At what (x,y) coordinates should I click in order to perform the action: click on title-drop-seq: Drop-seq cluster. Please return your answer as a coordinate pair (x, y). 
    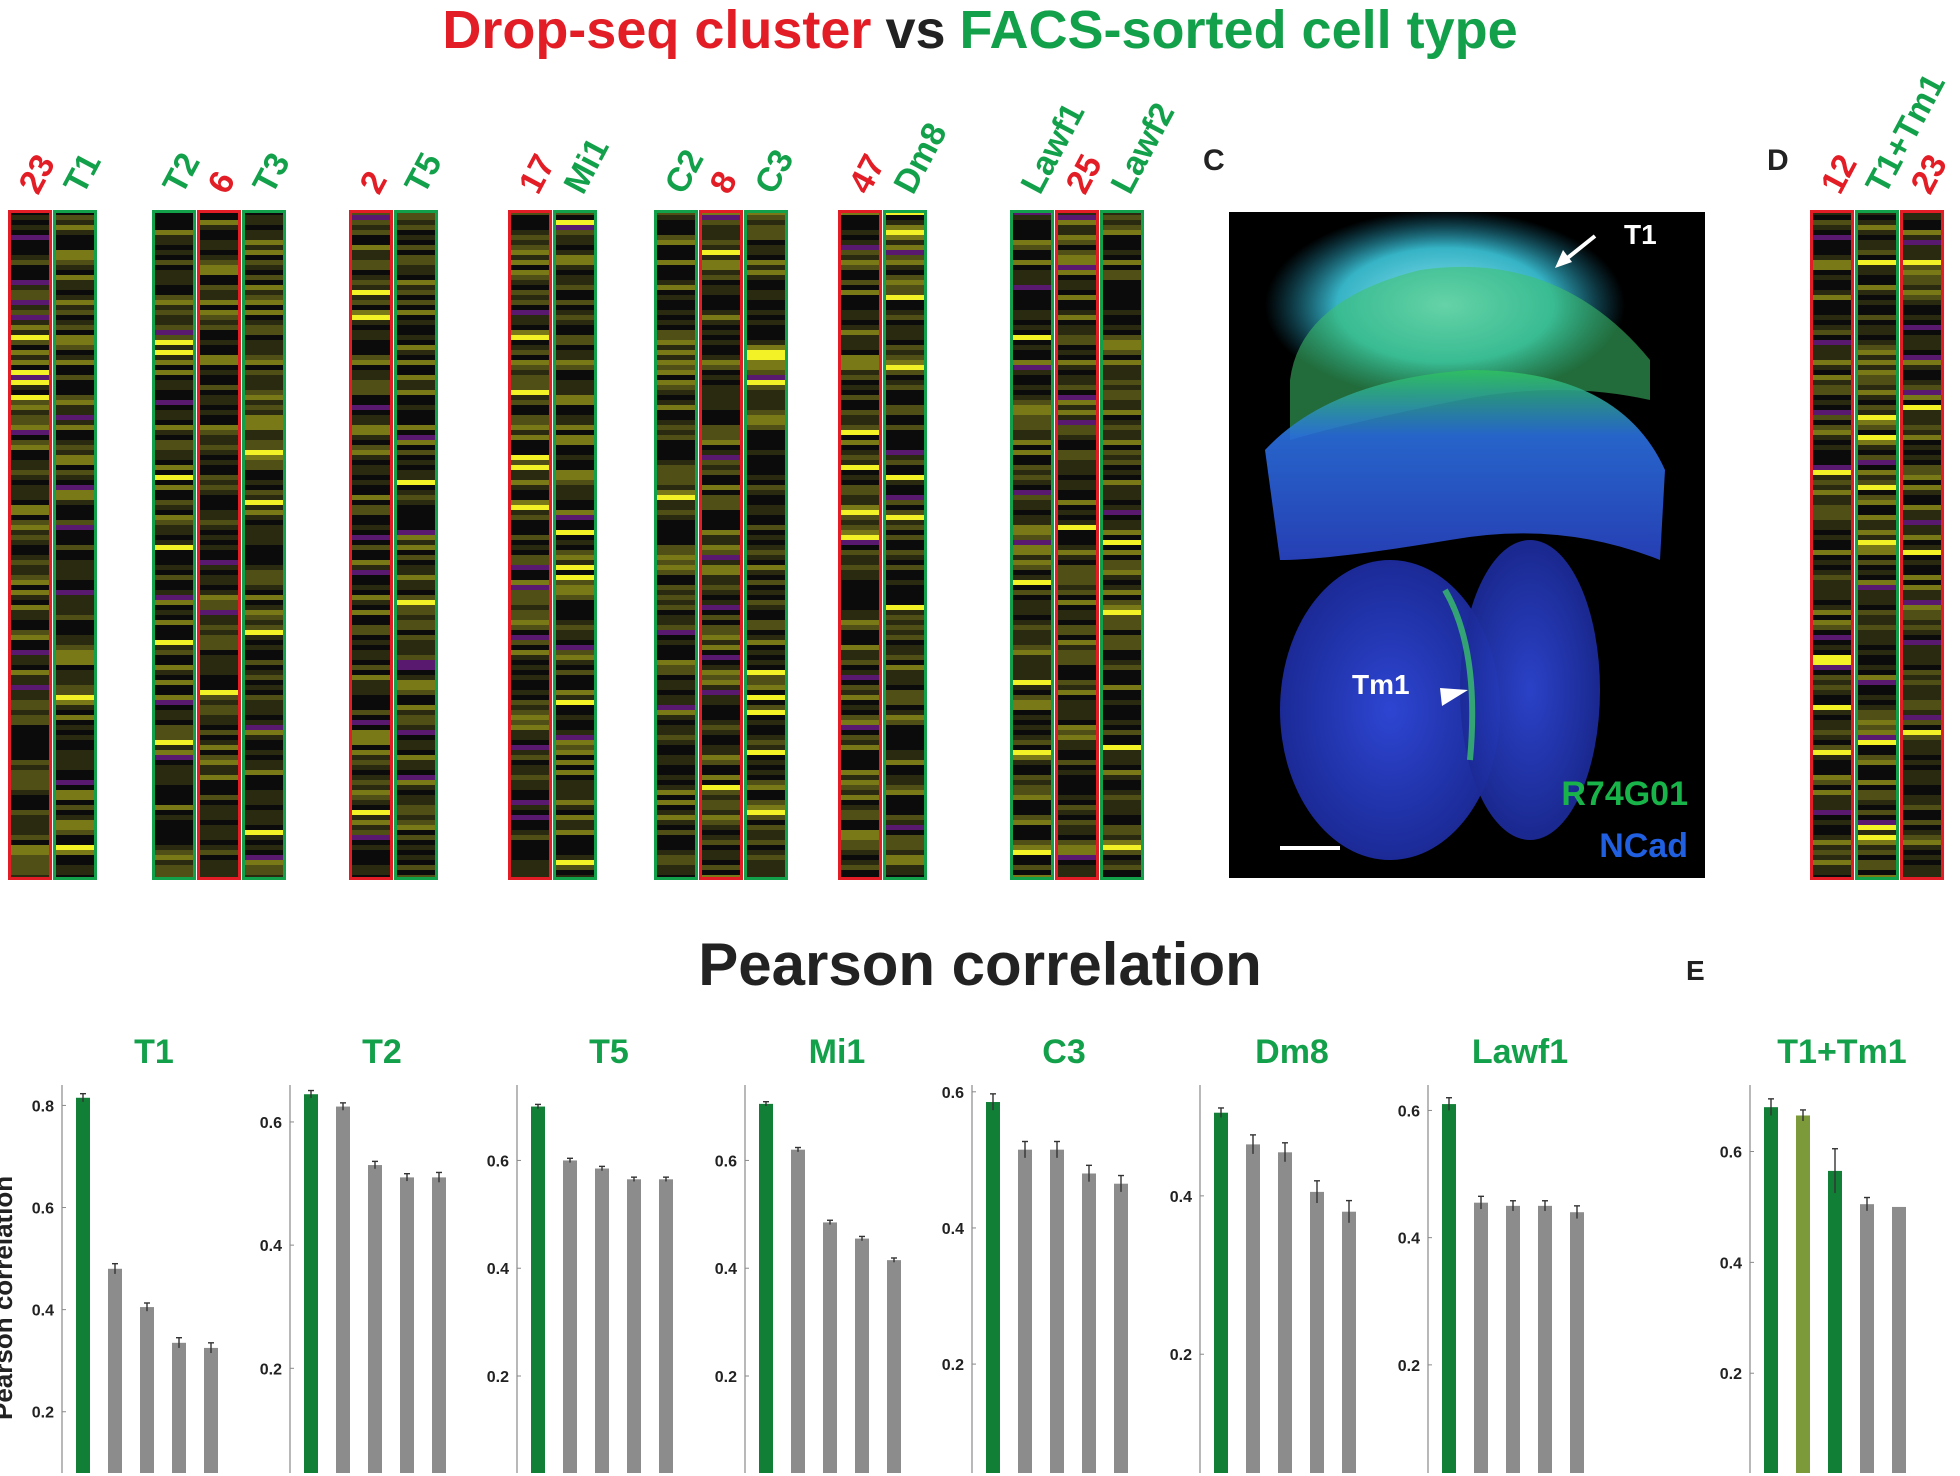
    Looking at the image, I should click on (656, 30).